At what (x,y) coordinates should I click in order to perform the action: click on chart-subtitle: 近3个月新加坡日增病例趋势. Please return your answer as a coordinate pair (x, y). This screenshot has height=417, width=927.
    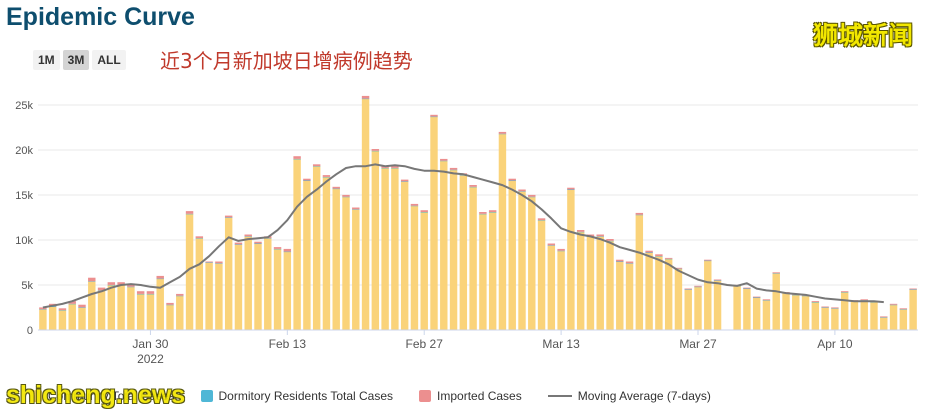
    Looking at the image, I should click on (286, 61).